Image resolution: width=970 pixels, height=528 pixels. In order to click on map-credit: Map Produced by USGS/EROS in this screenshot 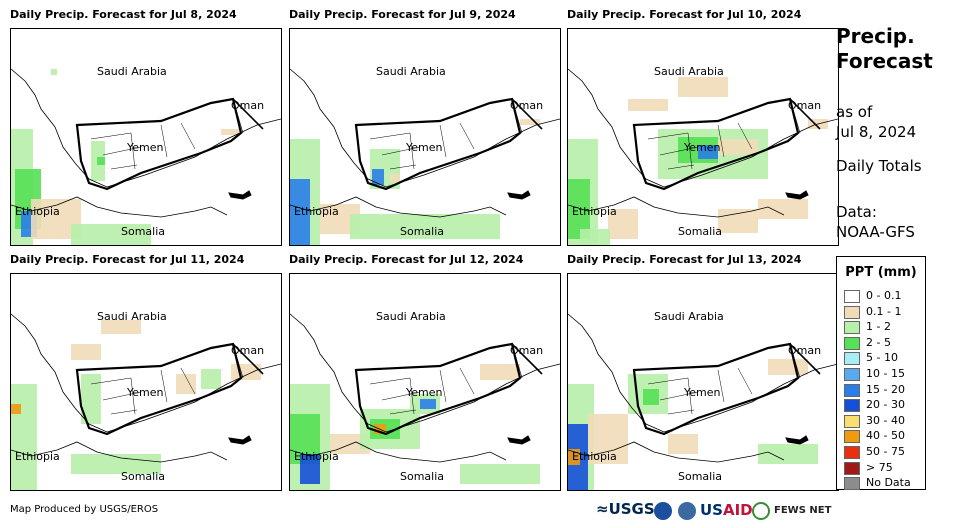, I will do `click(84, 509)`.